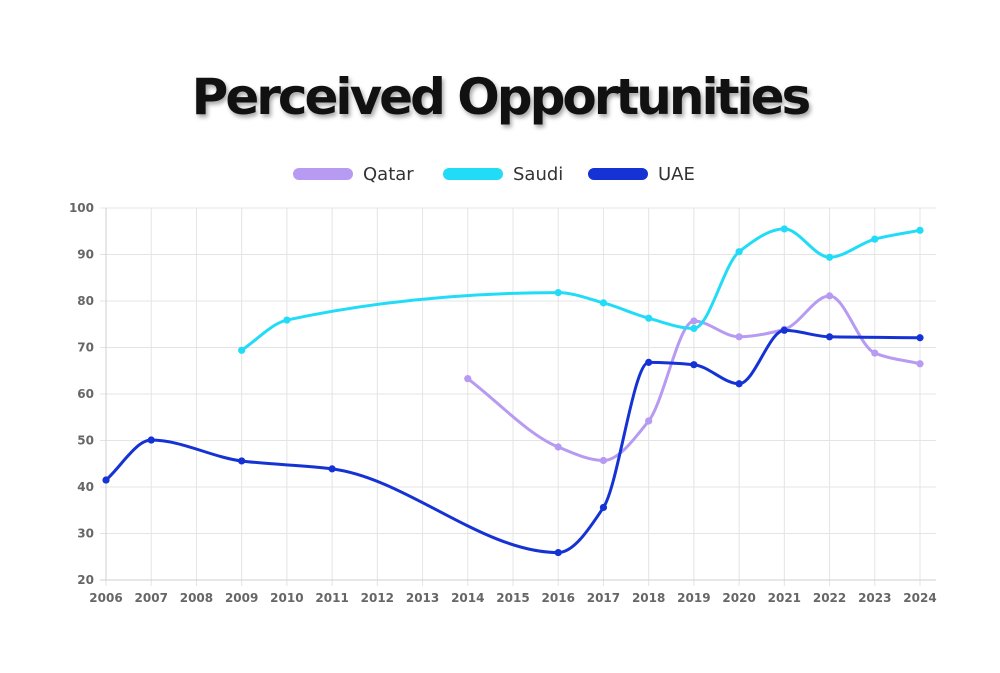 The height and width of the screenshot is (673, 1000). What do you see at coordinates (85, 394) in the screenshot?
I see `y-tick-label: 60` at bounding box center [85, 394].